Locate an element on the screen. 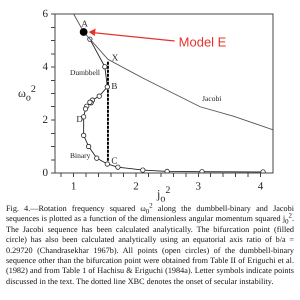 This screenshot has height=300, width=300. y-tick-label: 0 is located at coordinates (45, 172).